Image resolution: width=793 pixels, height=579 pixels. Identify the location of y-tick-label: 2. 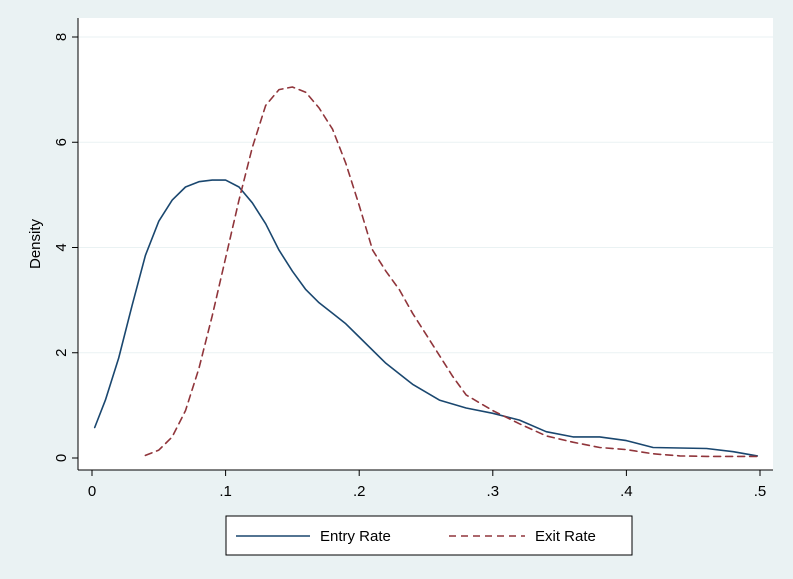
(61, 353).